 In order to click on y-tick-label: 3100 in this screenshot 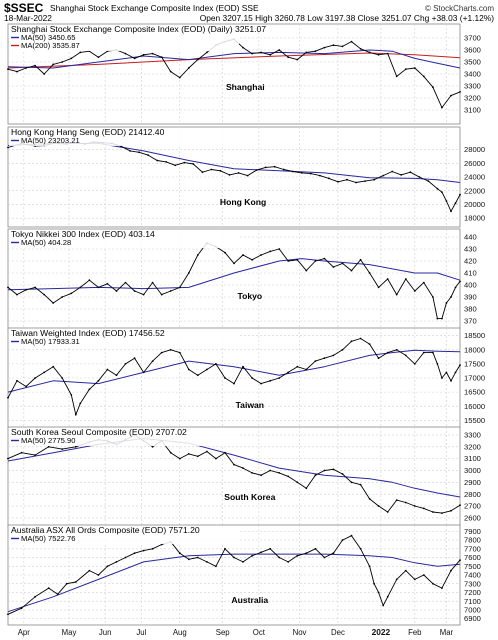, I will do `click(472, 110)`.